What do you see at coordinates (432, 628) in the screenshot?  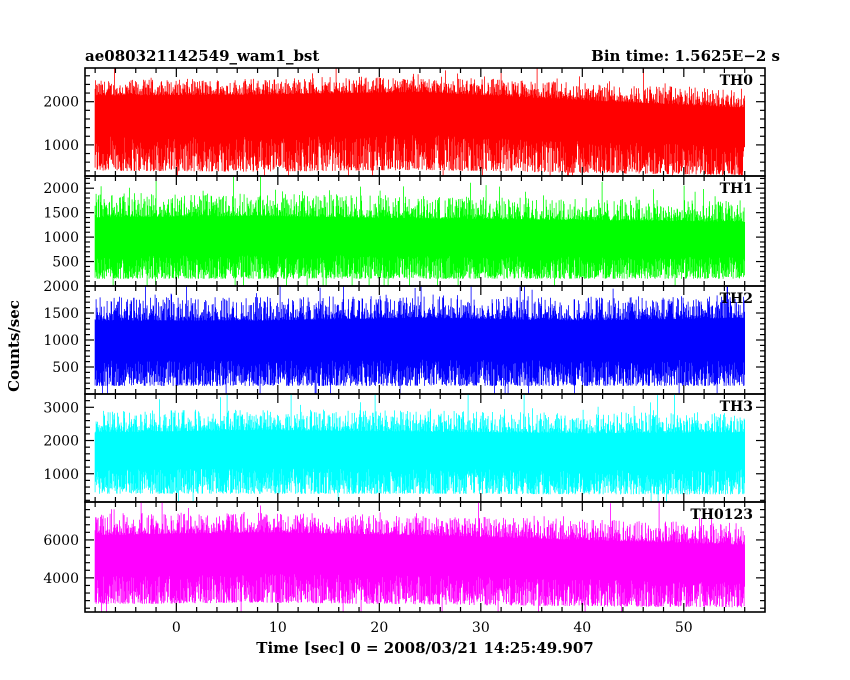 I see `x-axis: 0 10 20 30 40 50` at bounding box center [432, 628].